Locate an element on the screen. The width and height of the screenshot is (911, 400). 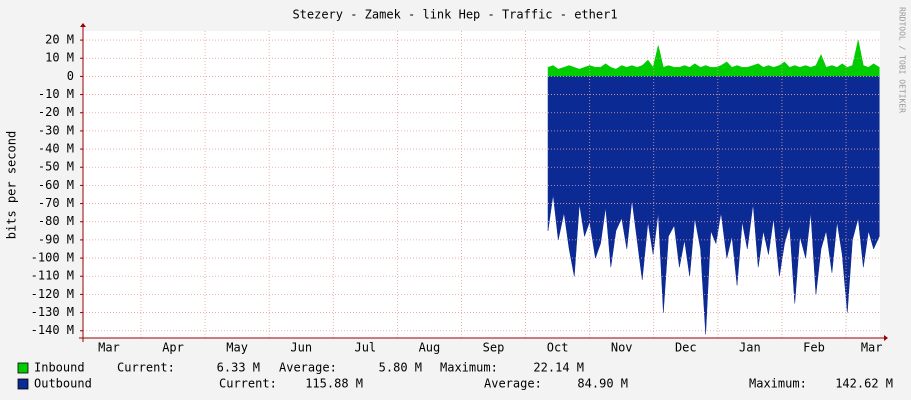
y-tick-label: -40 M is located at coordinates (56, 149).